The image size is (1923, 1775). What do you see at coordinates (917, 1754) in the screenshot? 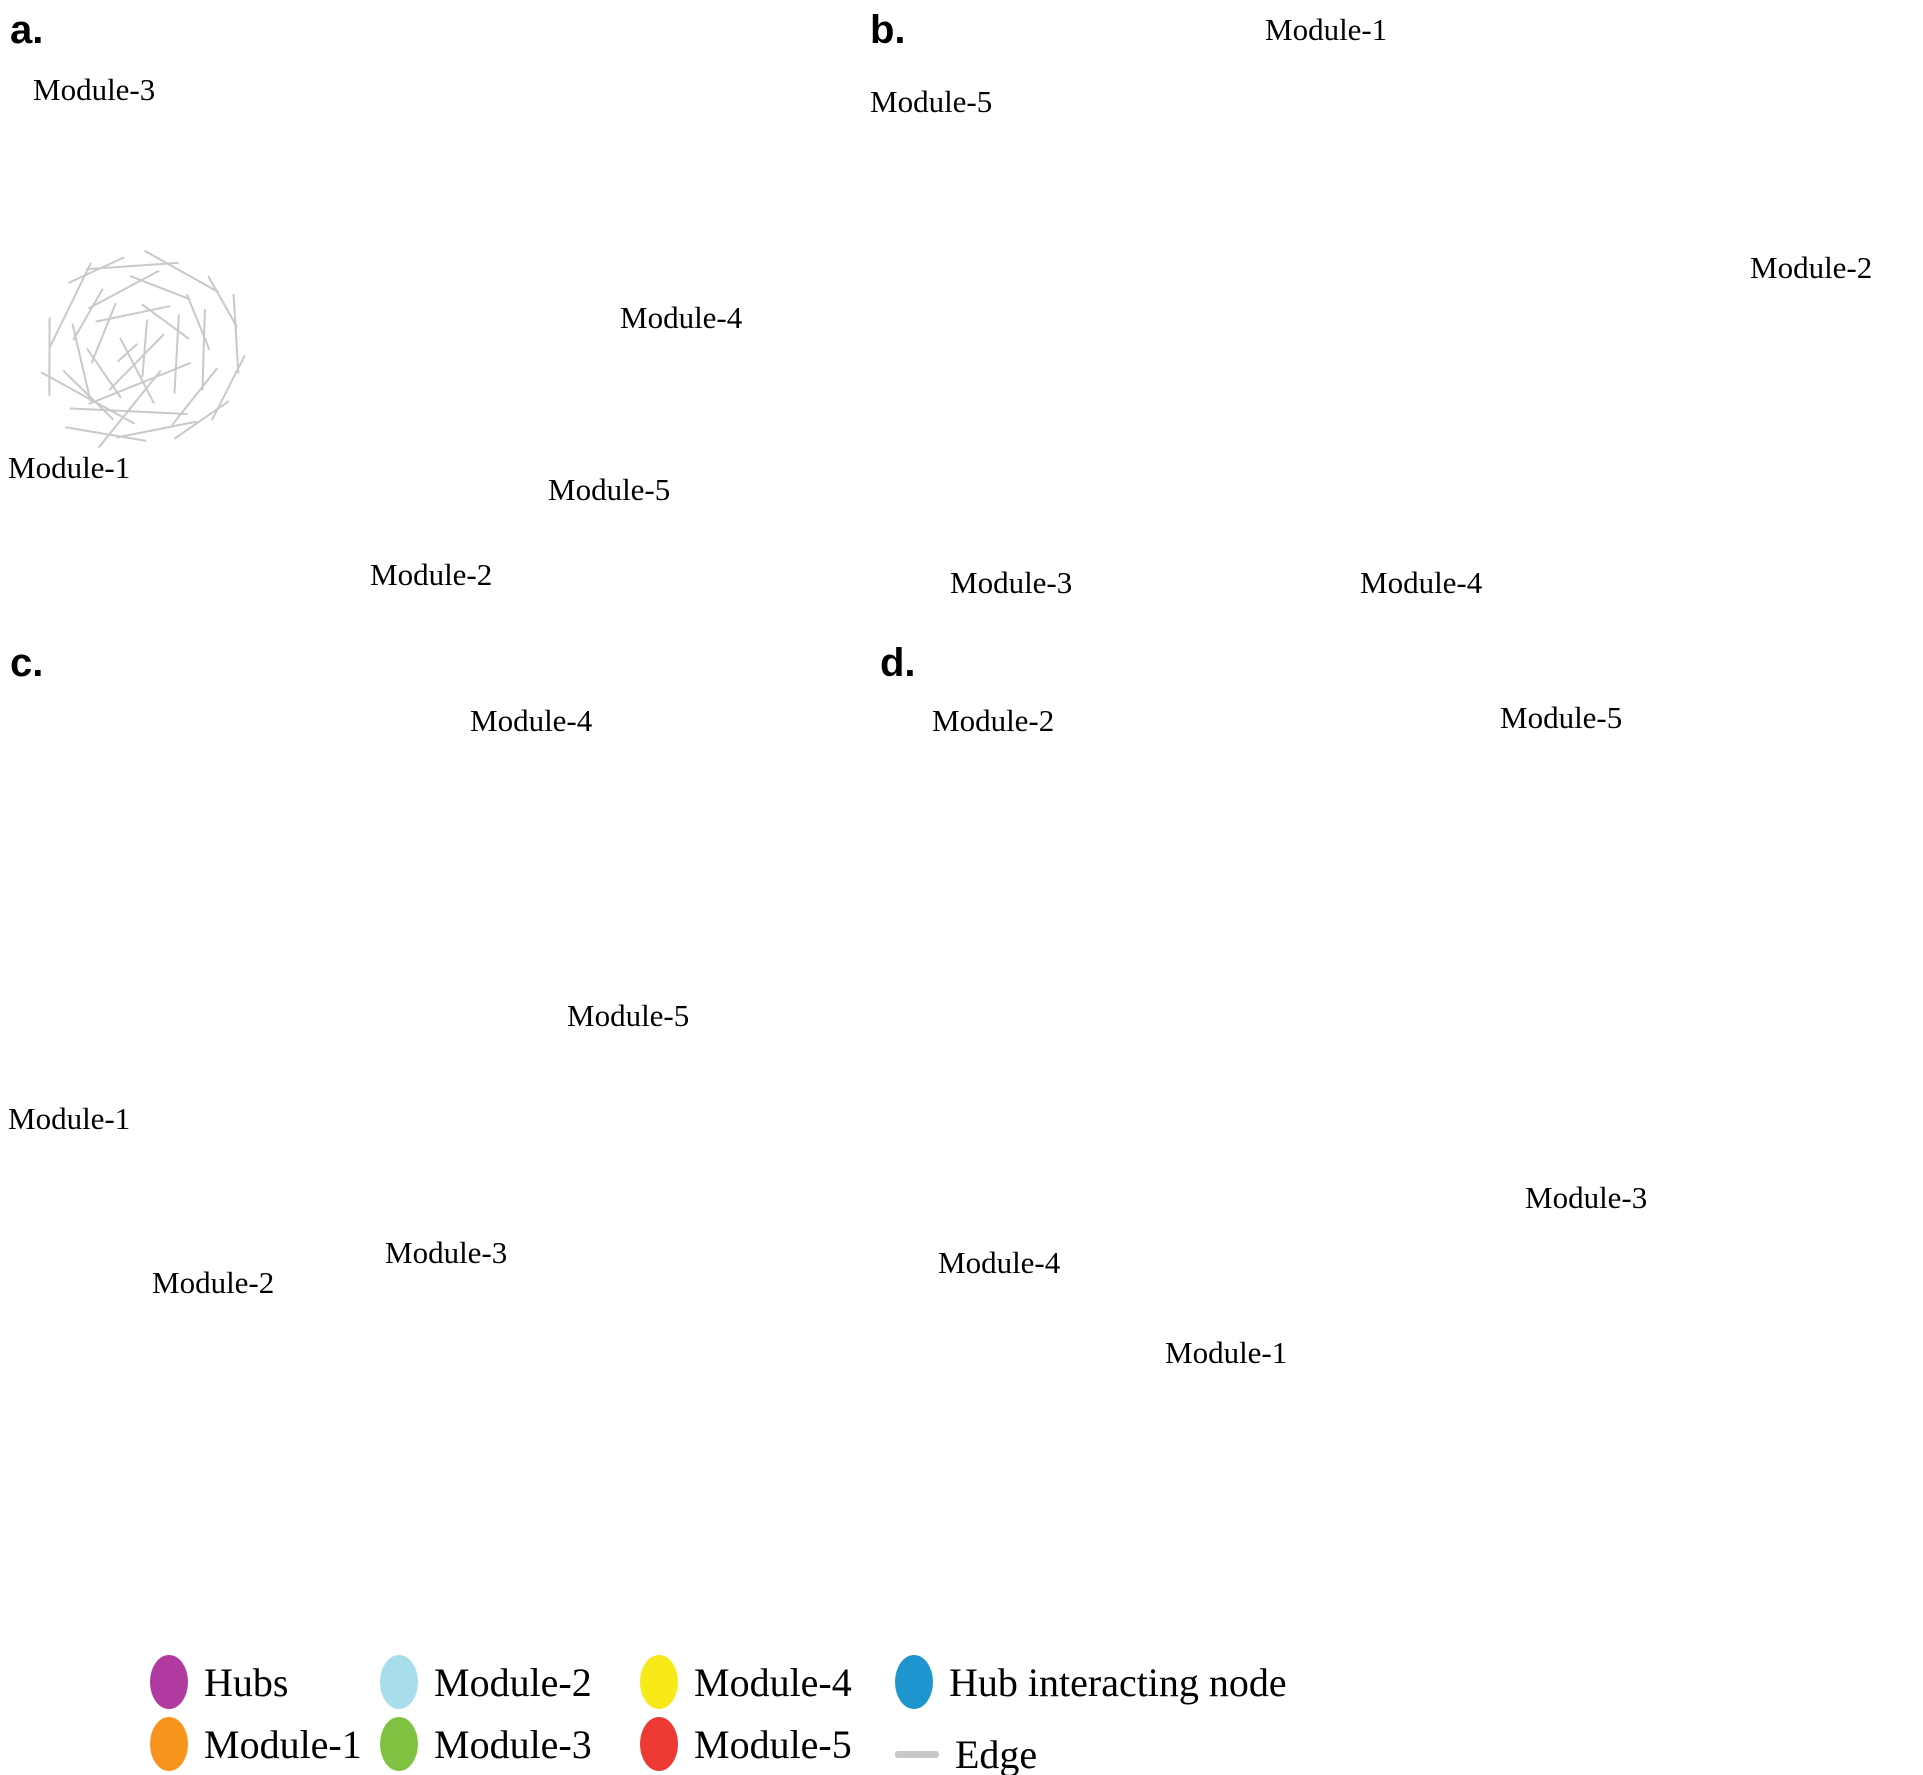
I see `legend-swatch-edge` at bounding box center [917, 1754].